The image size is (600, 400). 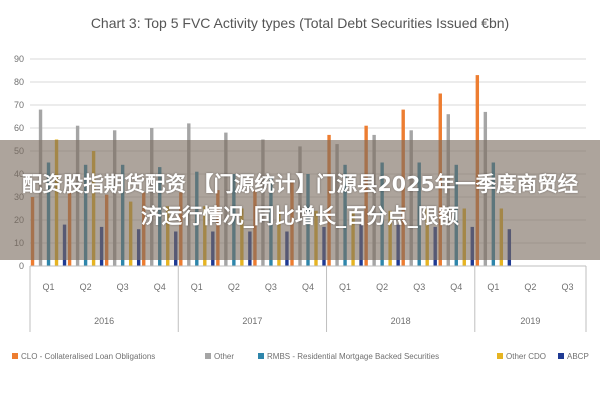 What do you see at coordinates (19, 59) in the screenshot?
I see `y-tick-label: 90` at bounding box center [19, 59].